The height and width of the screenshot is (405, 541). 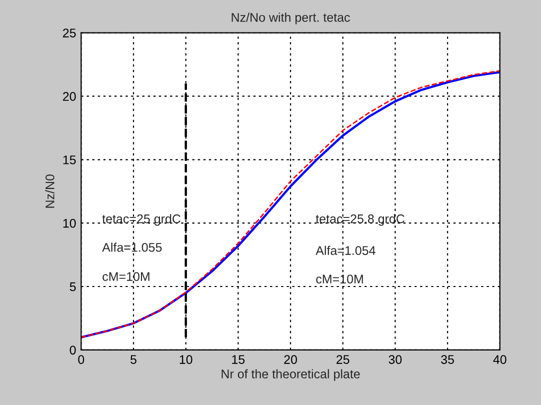 What do you see at coordinates (69, 223) in the screenshot?
I see `y-tick-label: 10` at bounding box center [69, 223].